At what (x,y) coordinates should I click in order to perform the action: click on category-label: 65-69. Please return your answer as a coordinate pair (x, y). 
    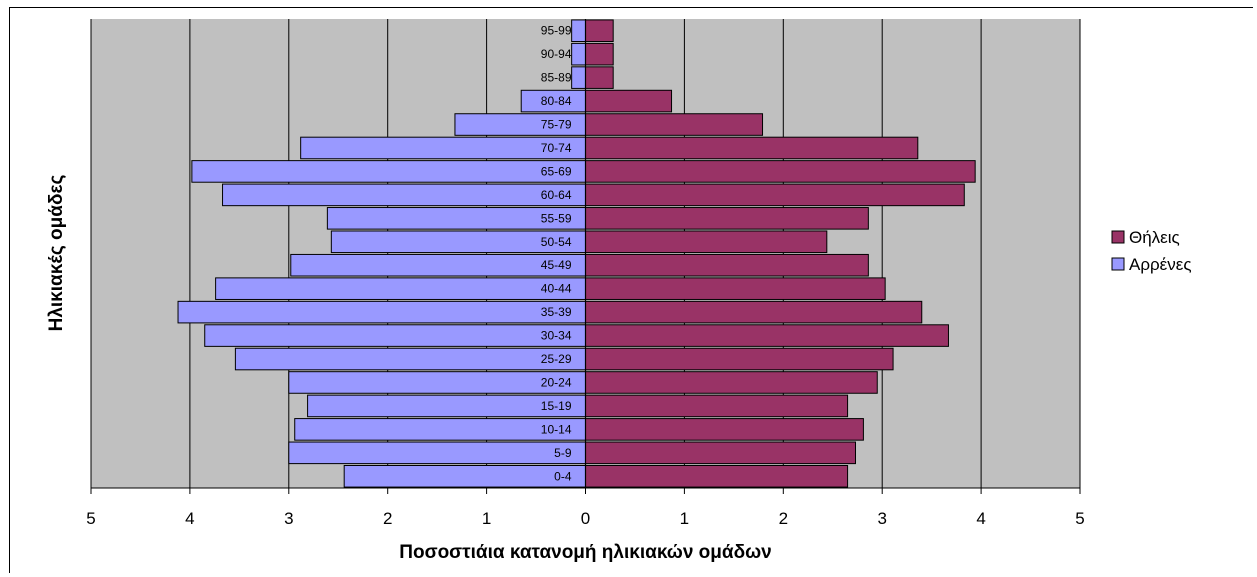
    Looking at the image, I should click on (556, 171).